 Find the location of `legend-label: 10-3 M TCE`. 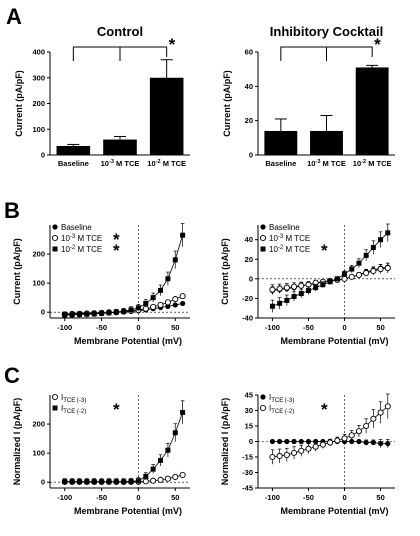

legend-label: 10-3 M TCE is located at coordinates (81, 238).